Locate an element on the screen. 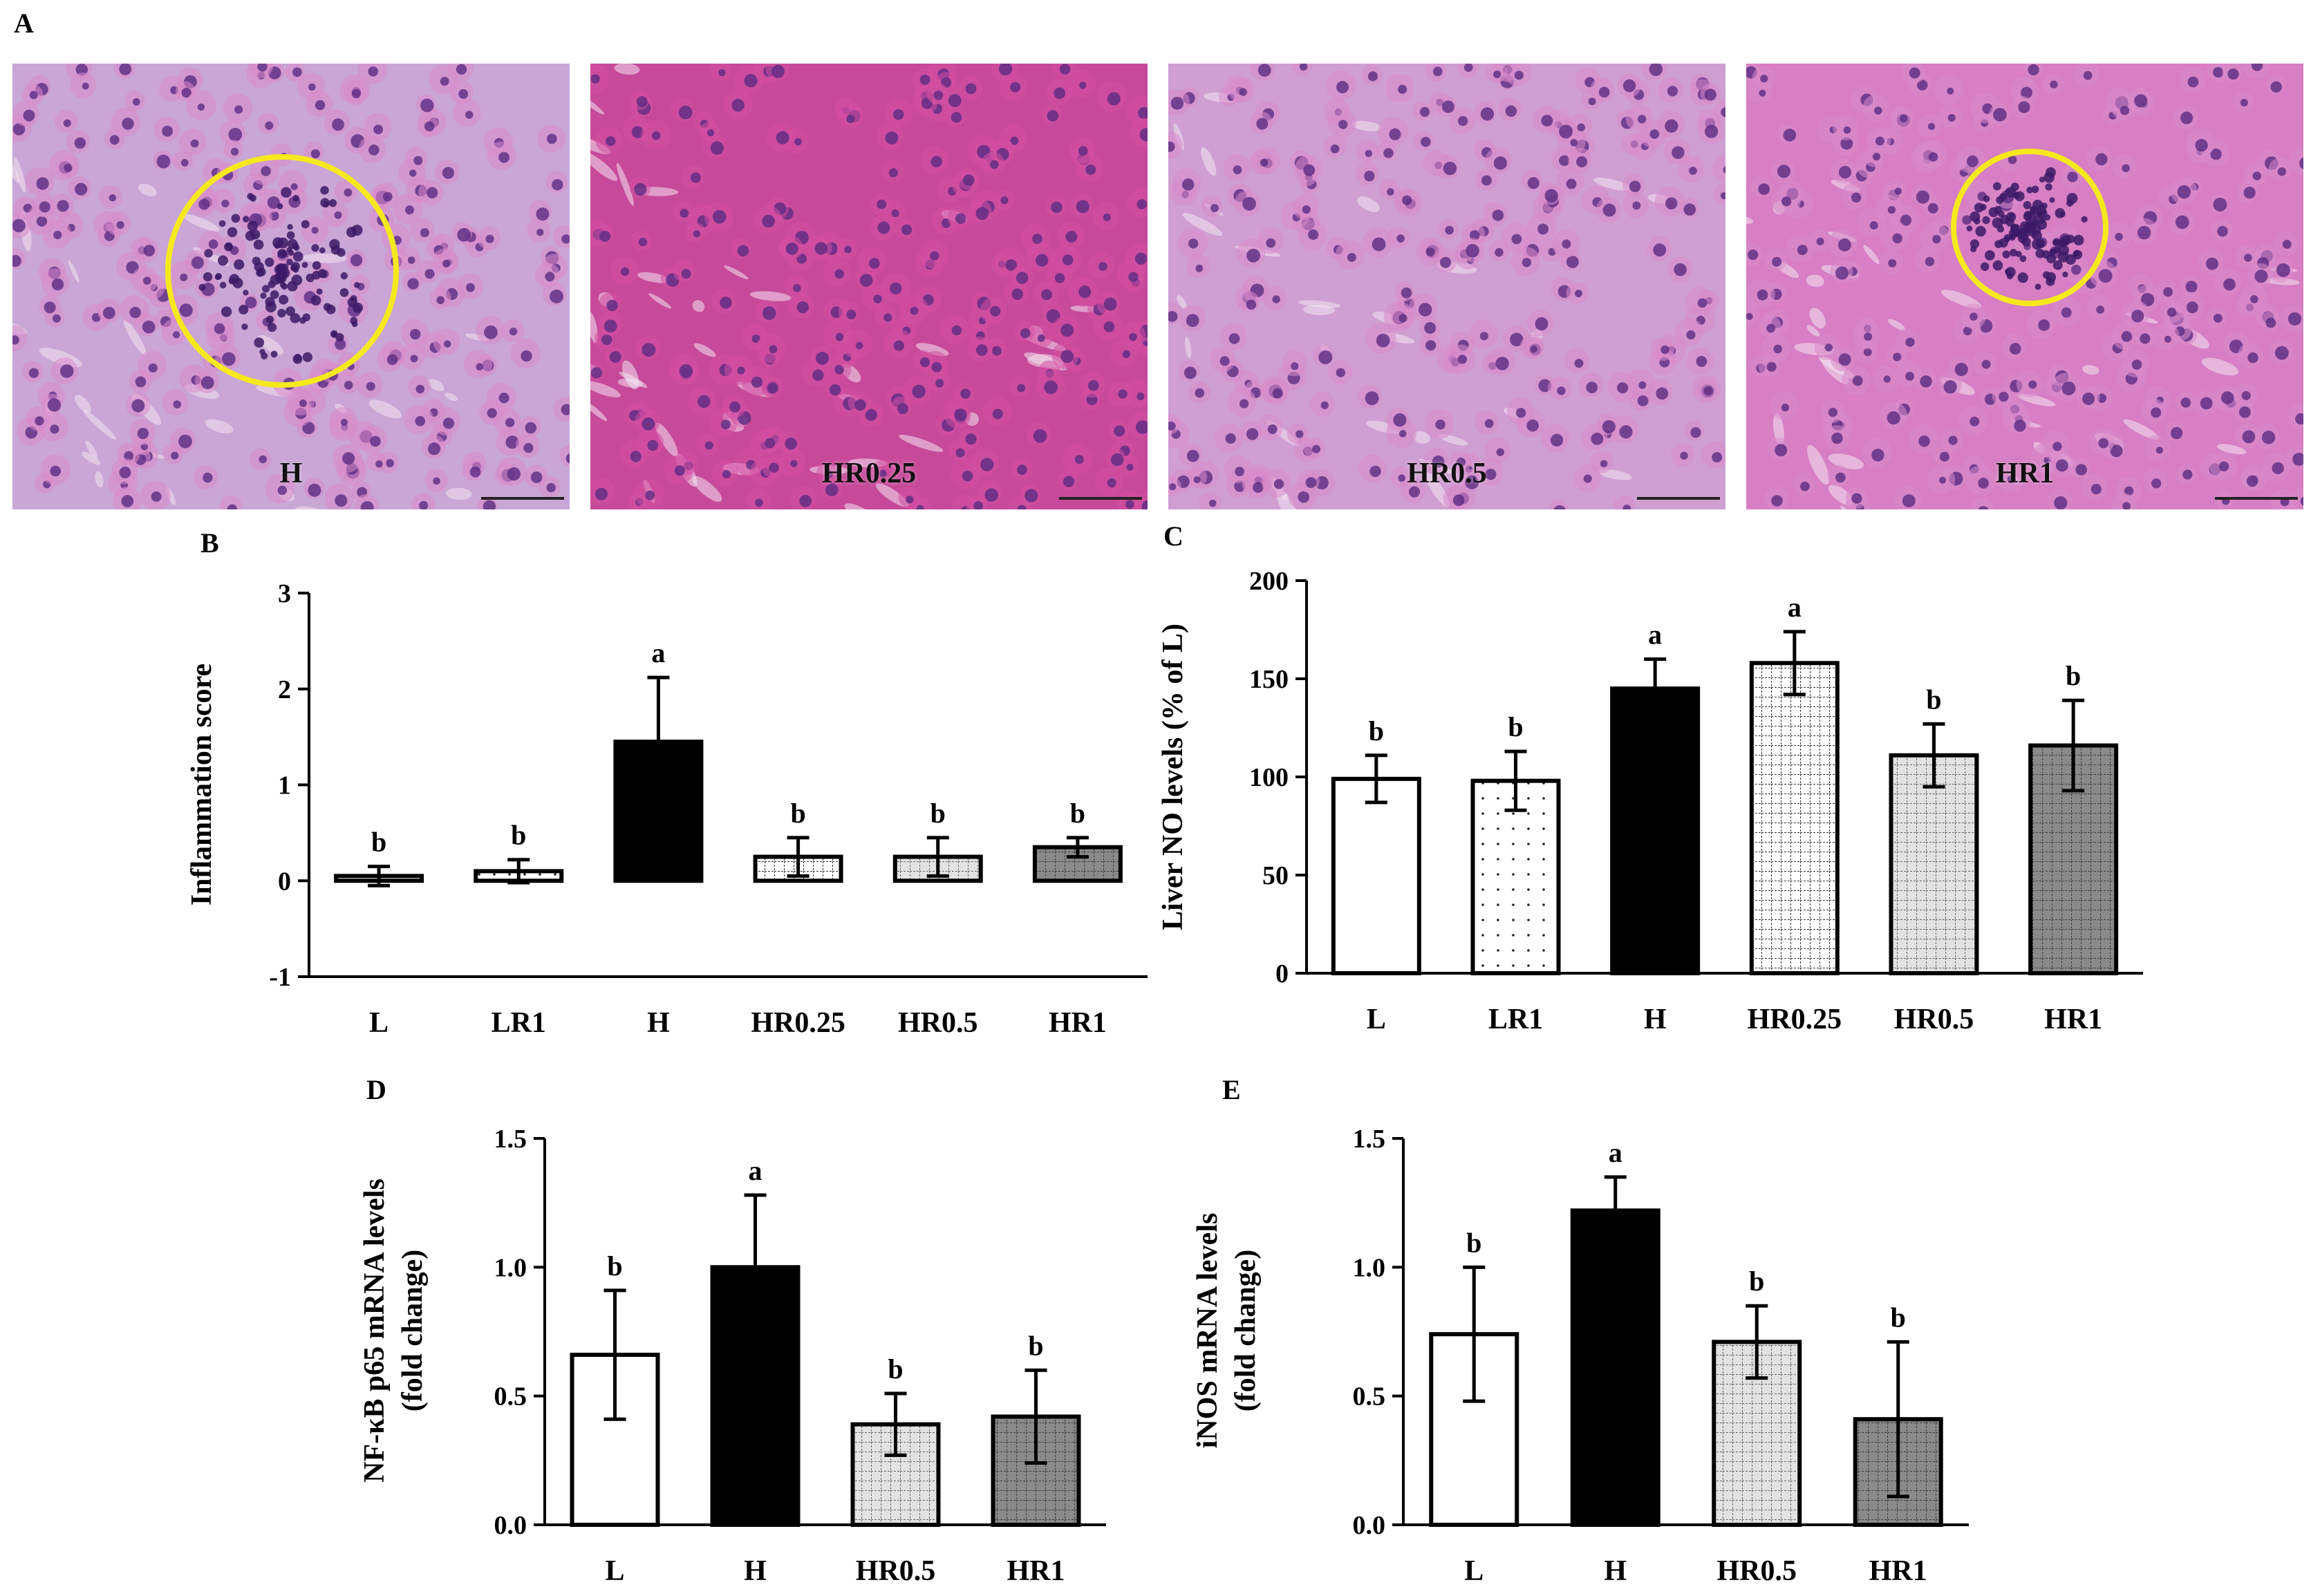 The width and height of the screenshot is (2311, 1596). panel-letter-c: C is located at coordinates (1173, 536).